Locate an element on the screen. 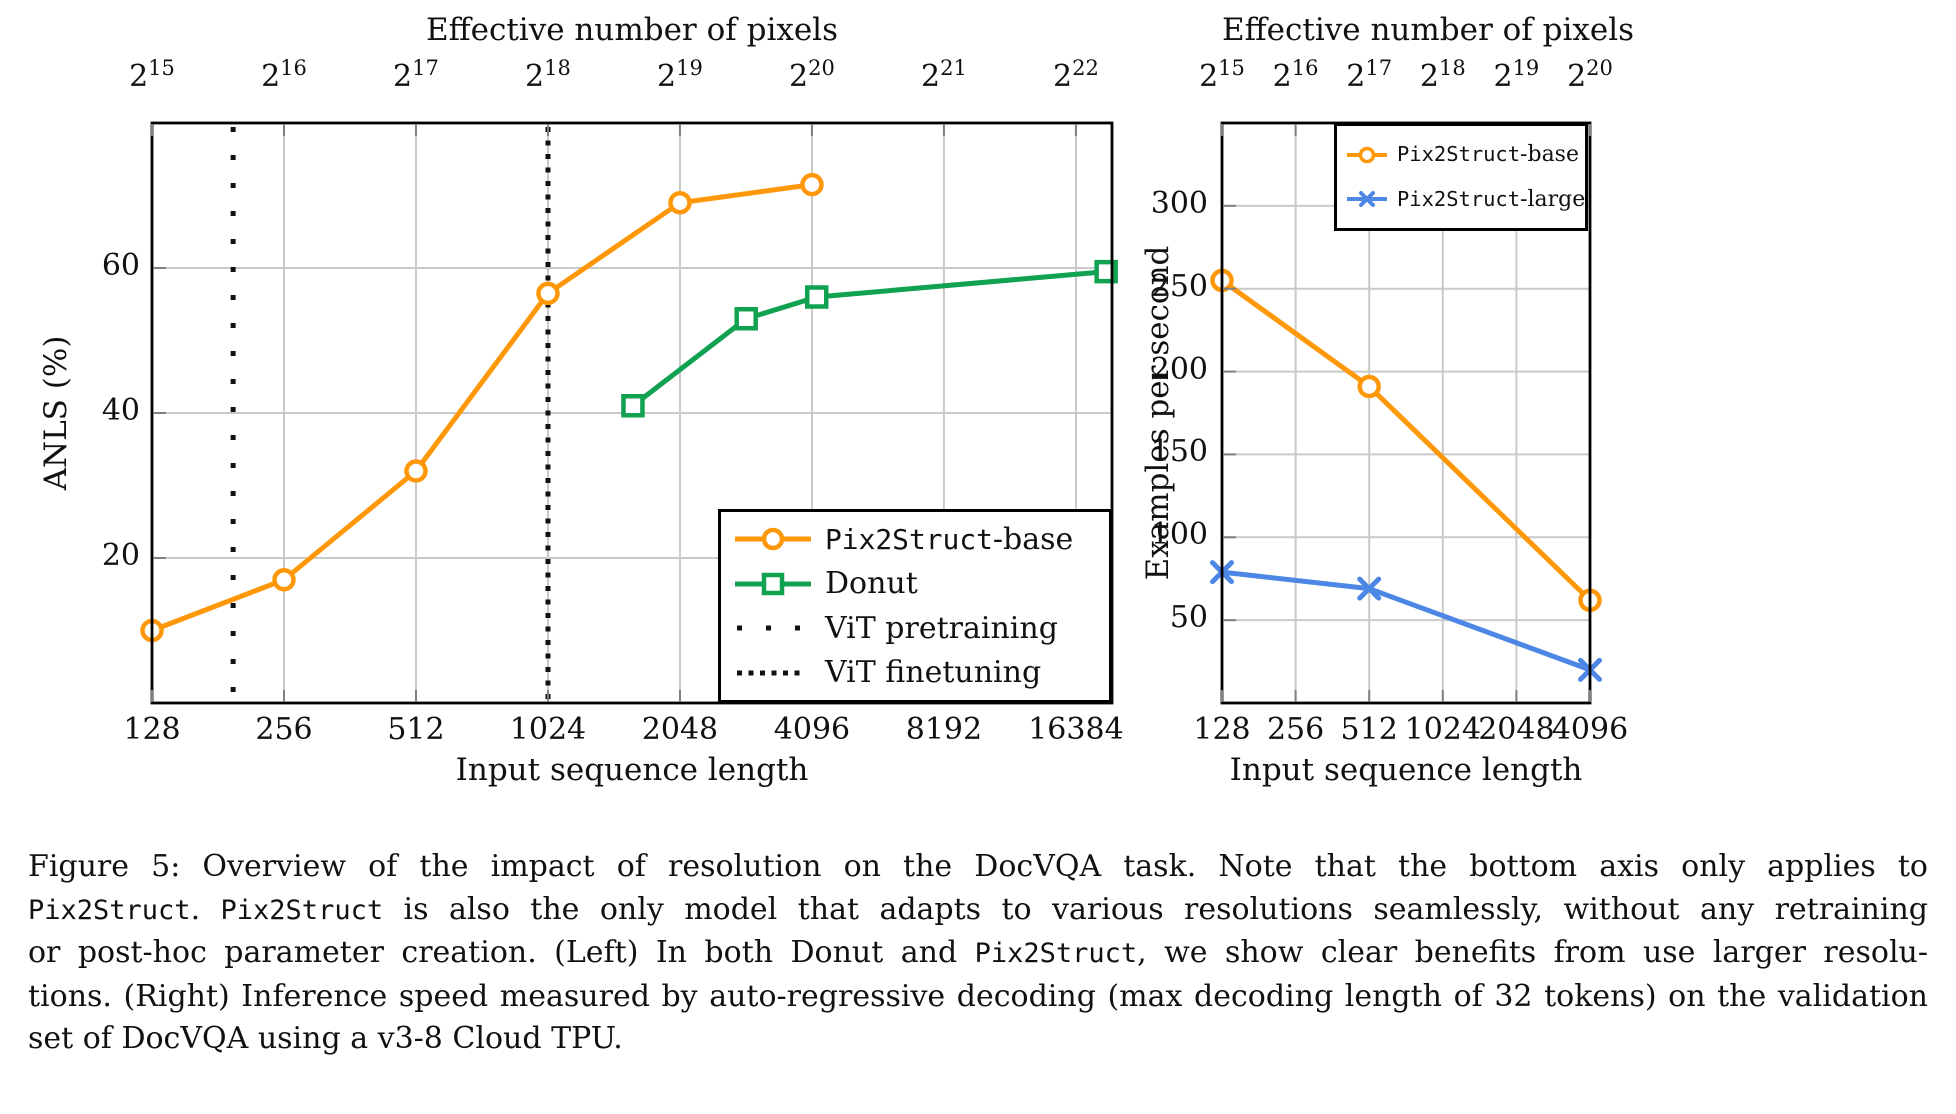  legend-sample-dots-sparse is located at coordinates (768, 628).